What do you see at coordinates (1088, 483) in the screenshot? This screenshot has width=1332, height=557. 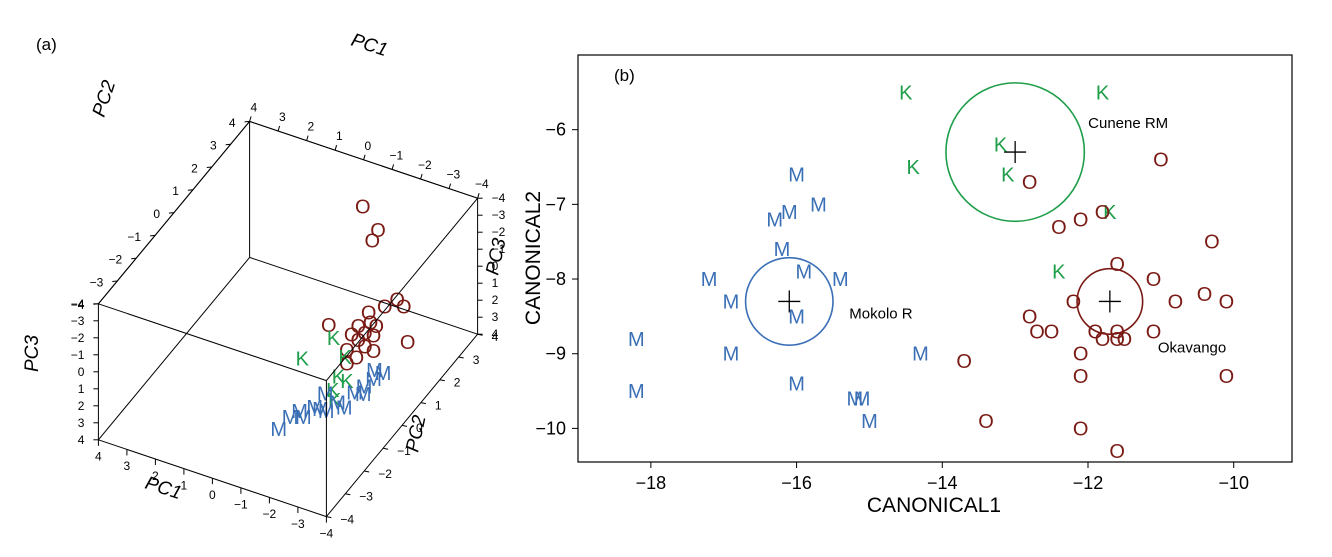 I see `x-tick-label: −12` at bounding box center [1088, 483].